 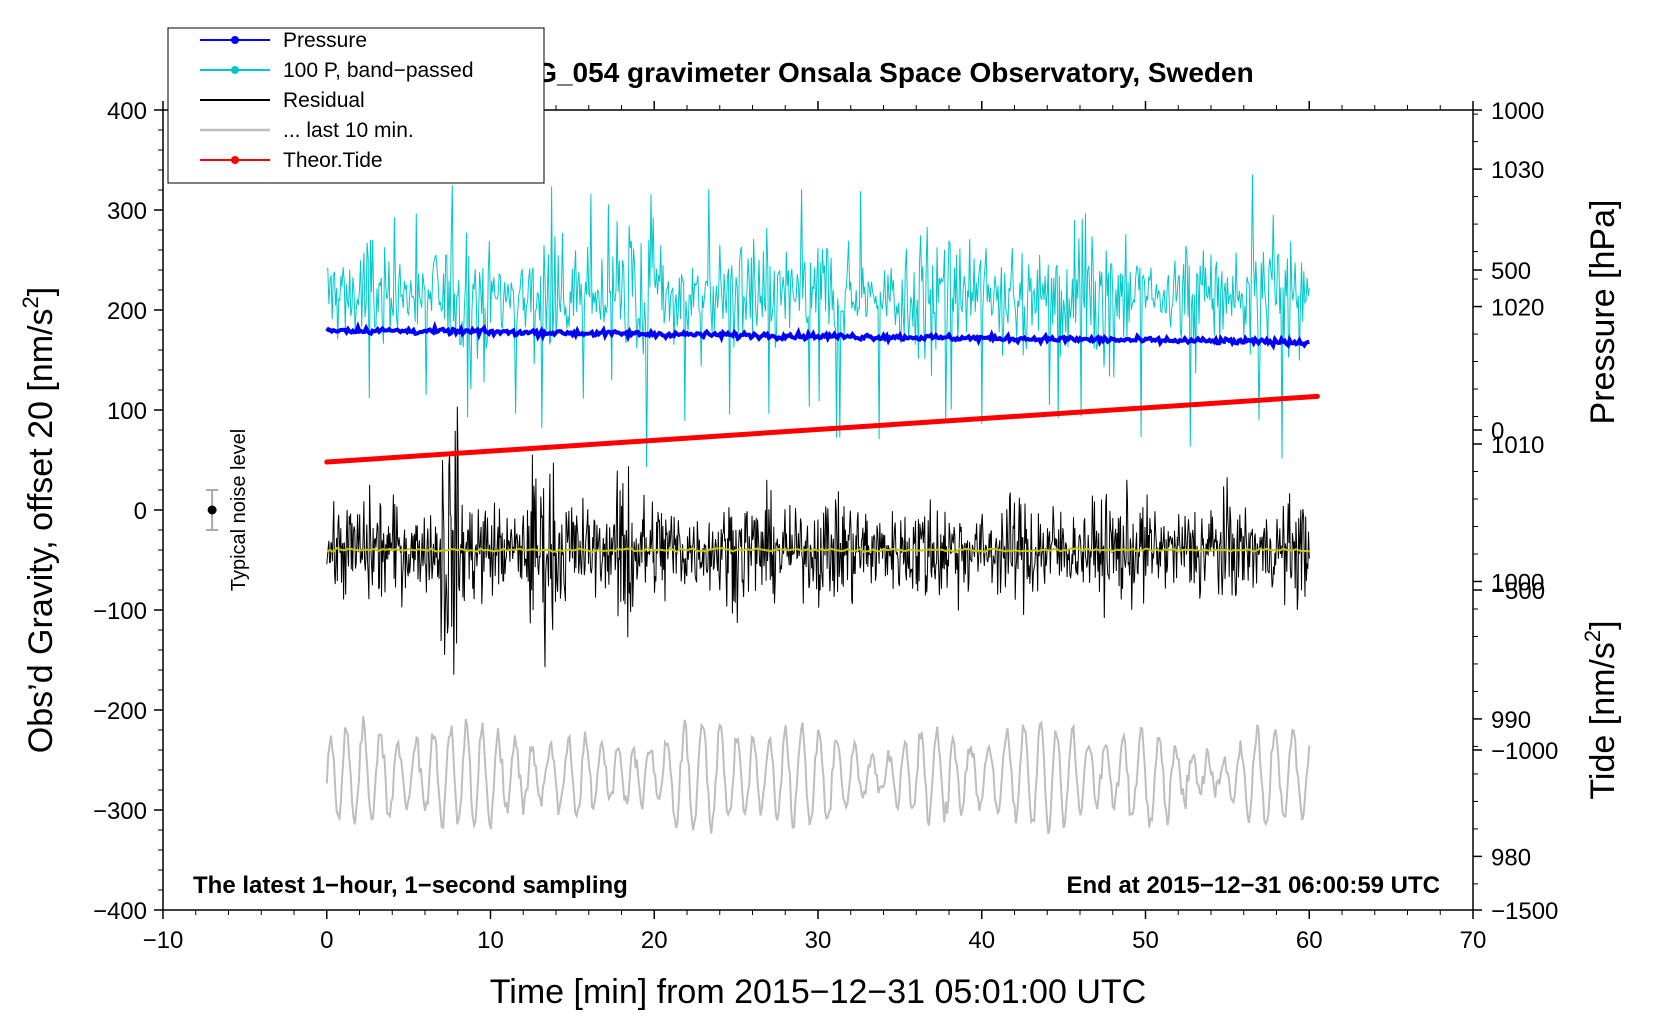 I want to click on tide-tick-label: −500, so click(x=1518, y=591).